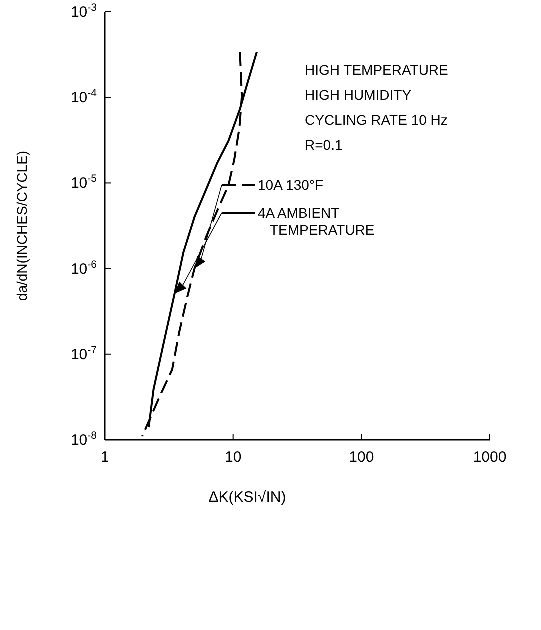 This screenshot has width=541, height=630. I want to click on annotation: HIGH HUMIDITY, so click(358, 95).